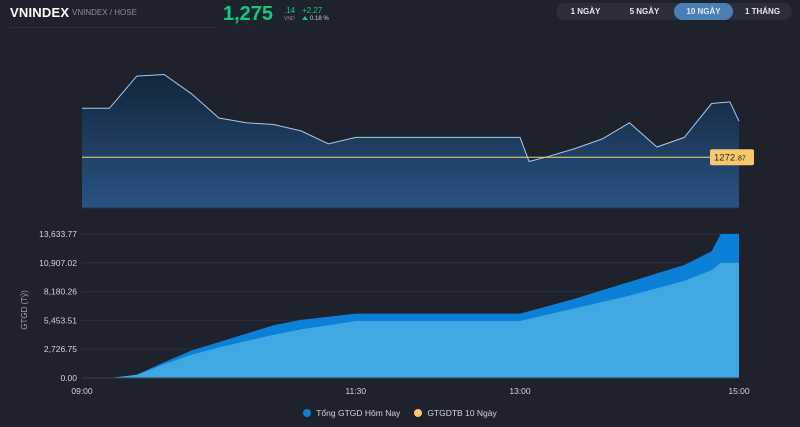 The width and height of the screenshot is (800, 427). What do you see at coordinates (248, 14) in the screenshot?
I see `last-price: 1,275` at bounding box center [248, 14].